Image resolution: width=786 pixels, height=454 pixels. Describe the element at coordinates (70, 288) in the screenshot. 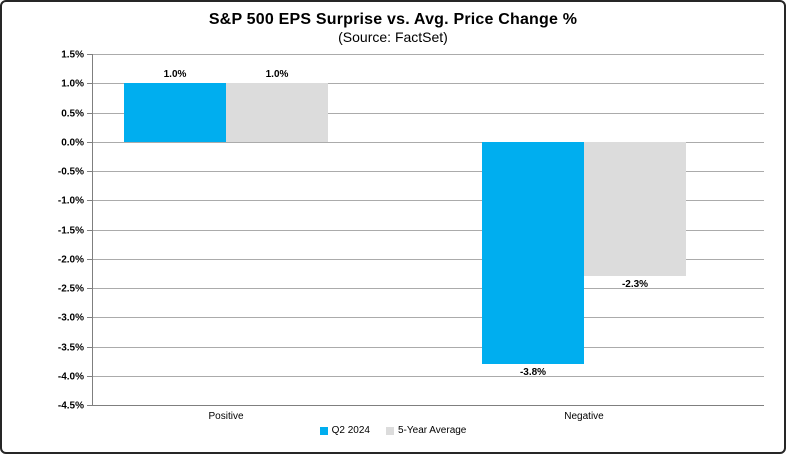

I see `y-axis-tick-label: -2.5%` at that location.